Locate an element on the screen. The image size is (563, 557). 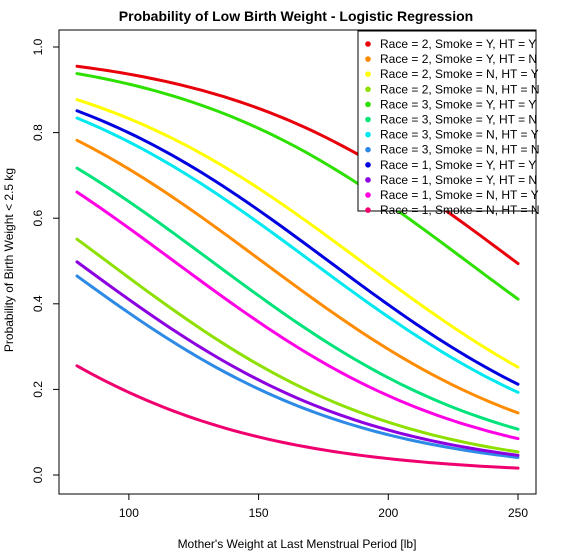
legend-label: Race = 1, Smoke = N, HT = Y is located at coordinates (459, 195).